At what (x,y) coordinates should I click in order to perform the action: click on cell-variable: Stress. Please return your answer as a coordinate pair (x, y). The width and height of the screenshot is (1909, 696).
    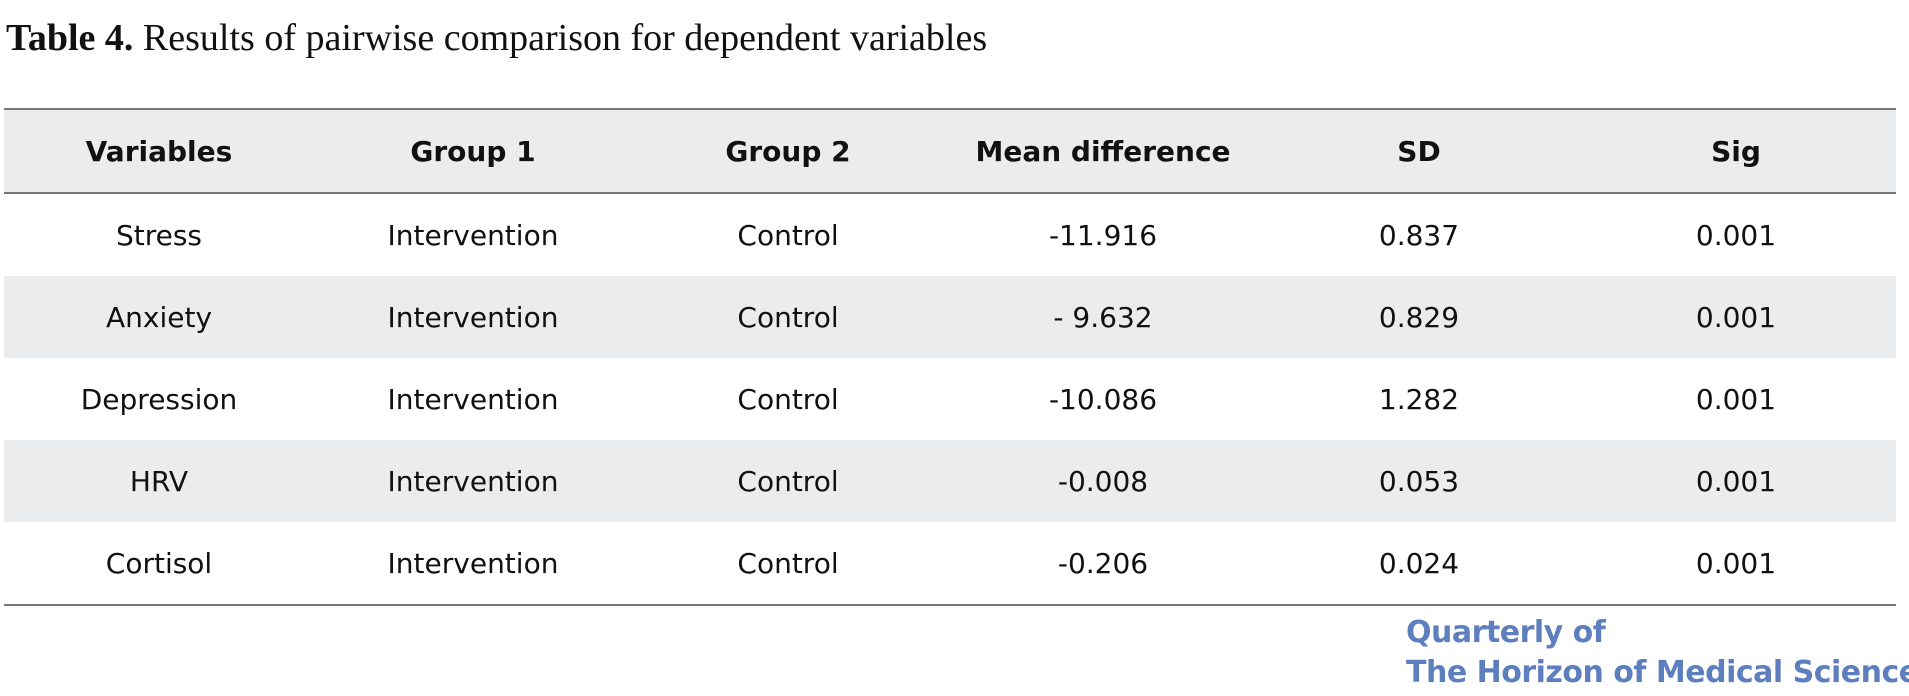
    Looking at the image, I should click on (159, 235).